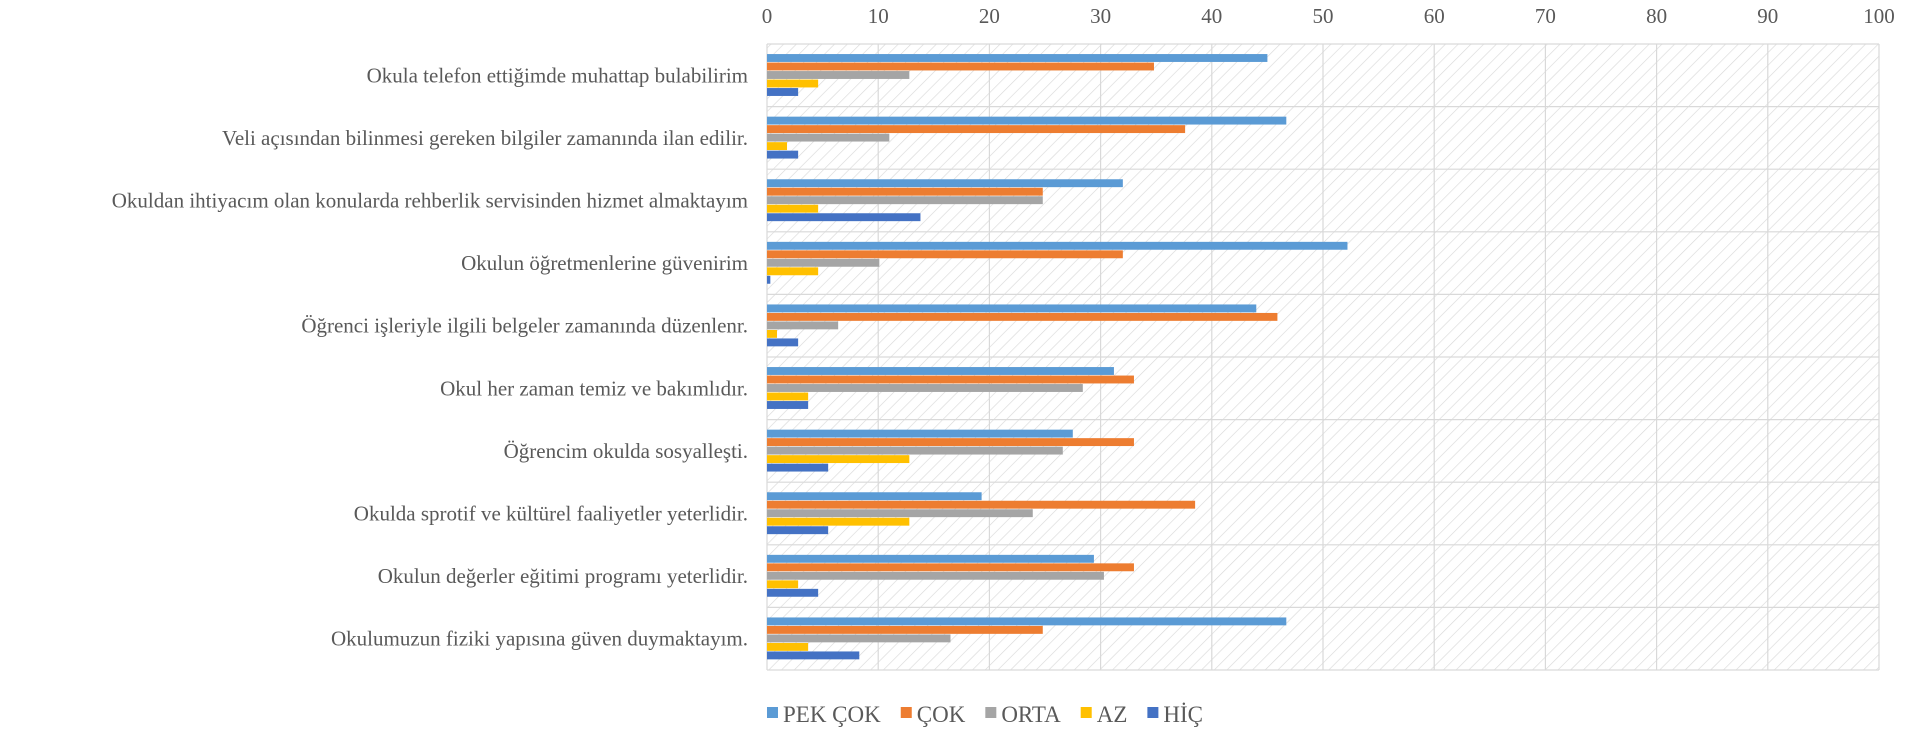 The image size is (1910, 731). What do you see at coordinates (984, 714) in the screenshot?
I see `legend: PEK ÇOK ÇOK ORTA AZ HİÇ` at bounding box center [984, 714].